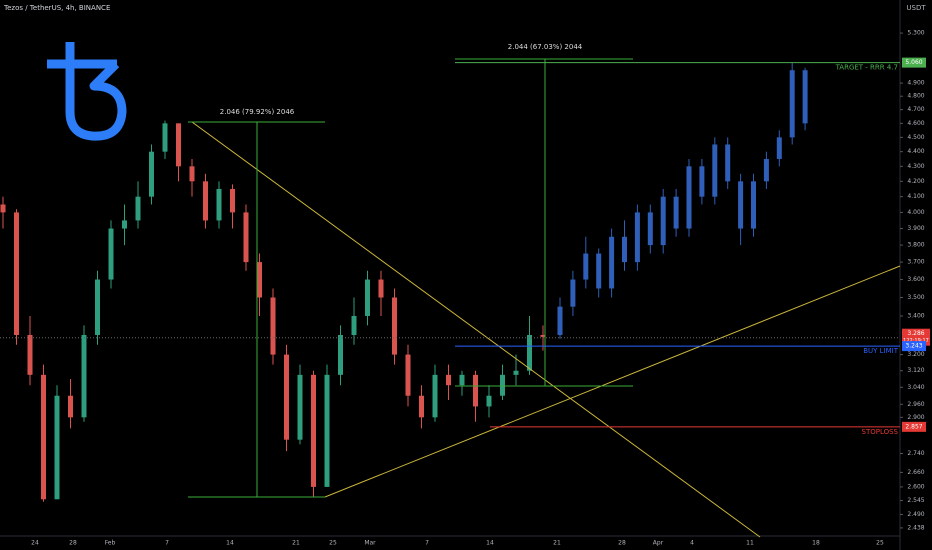 This screenshot has height=550, width=932. What do you see at coordinates (915, 453) in the screenshot?
I see `y-tick-label: 2.740` at bounding box center [915, 453].